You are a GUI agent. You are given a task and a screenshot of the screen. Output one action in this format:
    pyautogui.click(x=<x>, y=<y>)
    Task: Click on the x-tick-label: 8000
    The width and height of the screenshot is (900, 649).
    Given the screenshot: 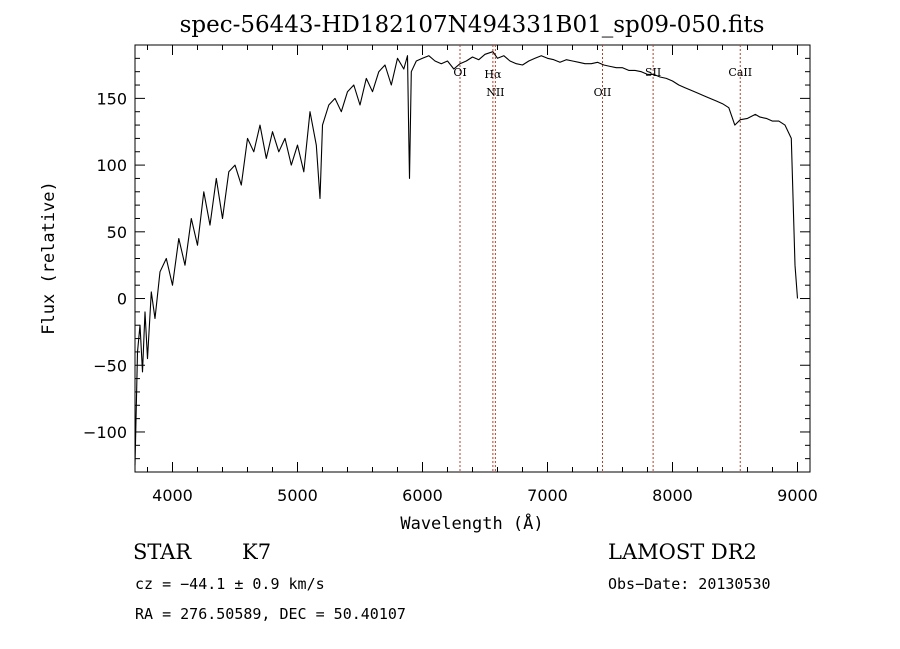 What is the action you would take?
    pyautogui.click(x=672, y=495)
    